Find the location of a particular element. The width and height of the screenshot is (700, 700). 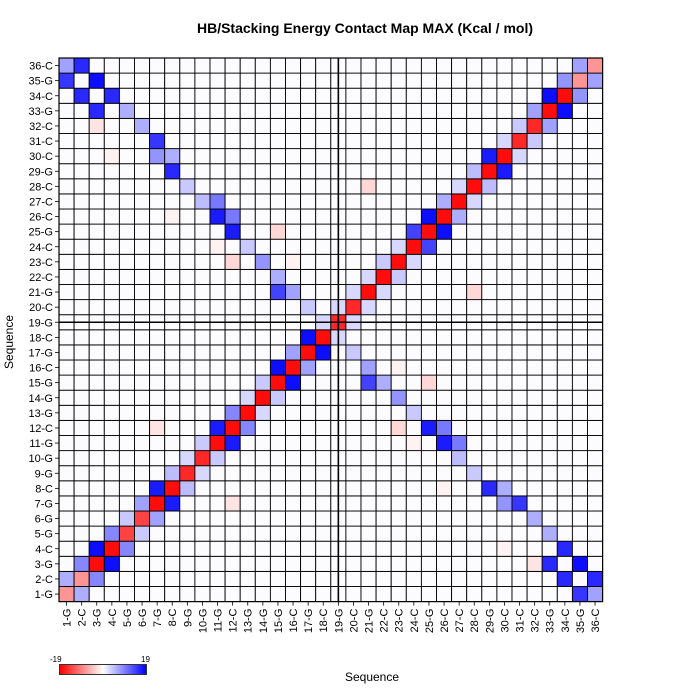

x-tick-label: 7-G is located at coordinates (158, 618).